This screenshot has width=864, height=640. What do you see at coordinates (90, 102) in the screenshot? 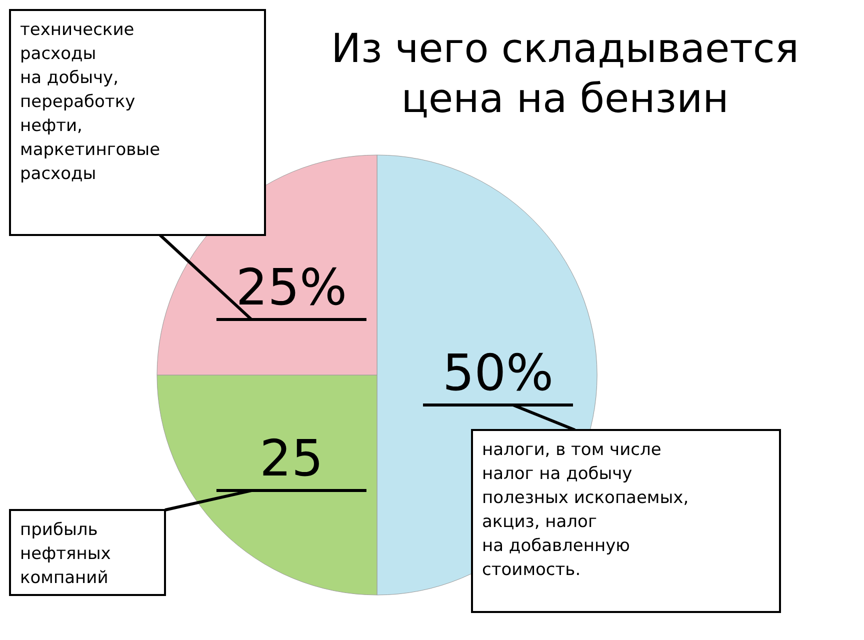
I see `slice-label: технические расходы на добычу, переработку нефти, маркетинговые расходы` at bounding box center [90, 102].